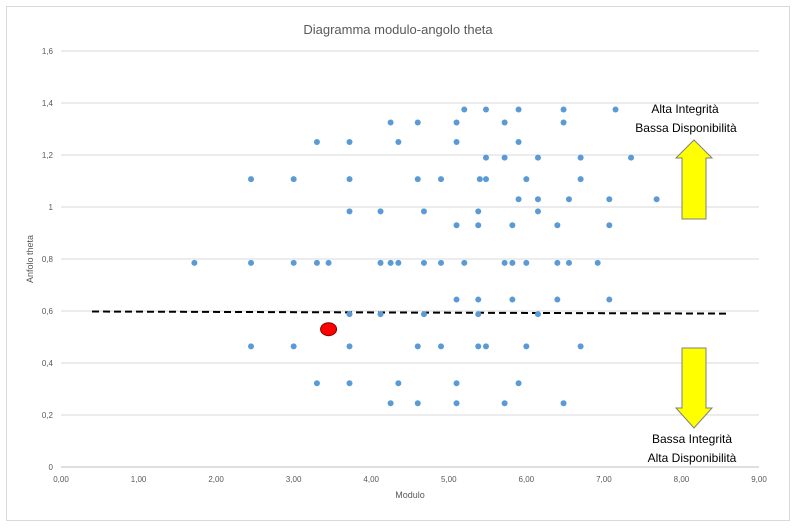 The height and width of the screenshot is (529, 798). Describe the element at coordinates (692, 458) in the screenshot. I see `annotation-bottom-line2: Alta Disponibilità` at that location.